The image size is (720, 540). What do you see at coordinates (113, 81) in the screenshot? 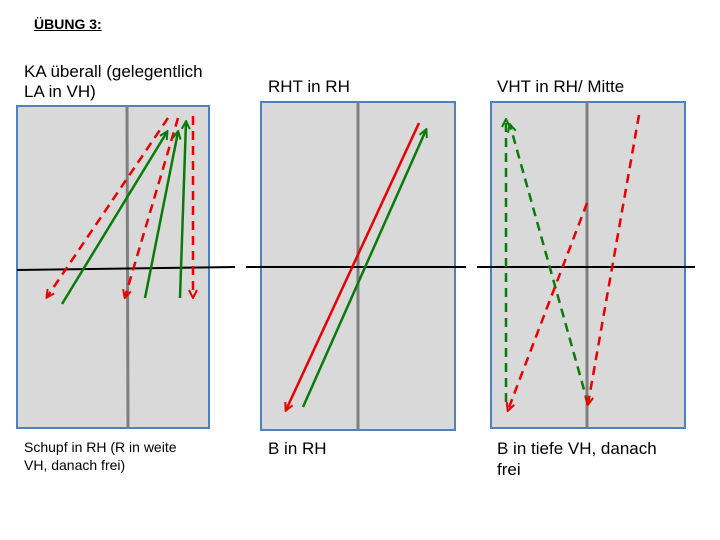
I see `panel-1-label: KA überall (gelegentlich LA in VH)` at bounding box center [113, 81].